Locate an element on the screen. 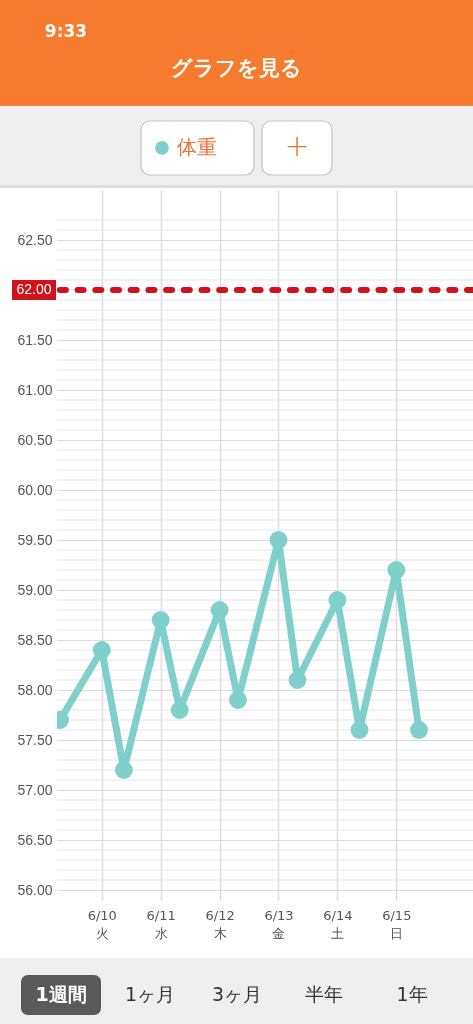 The image size is (473, 1024). text: 1週間 is located at coordinates (61, 994).